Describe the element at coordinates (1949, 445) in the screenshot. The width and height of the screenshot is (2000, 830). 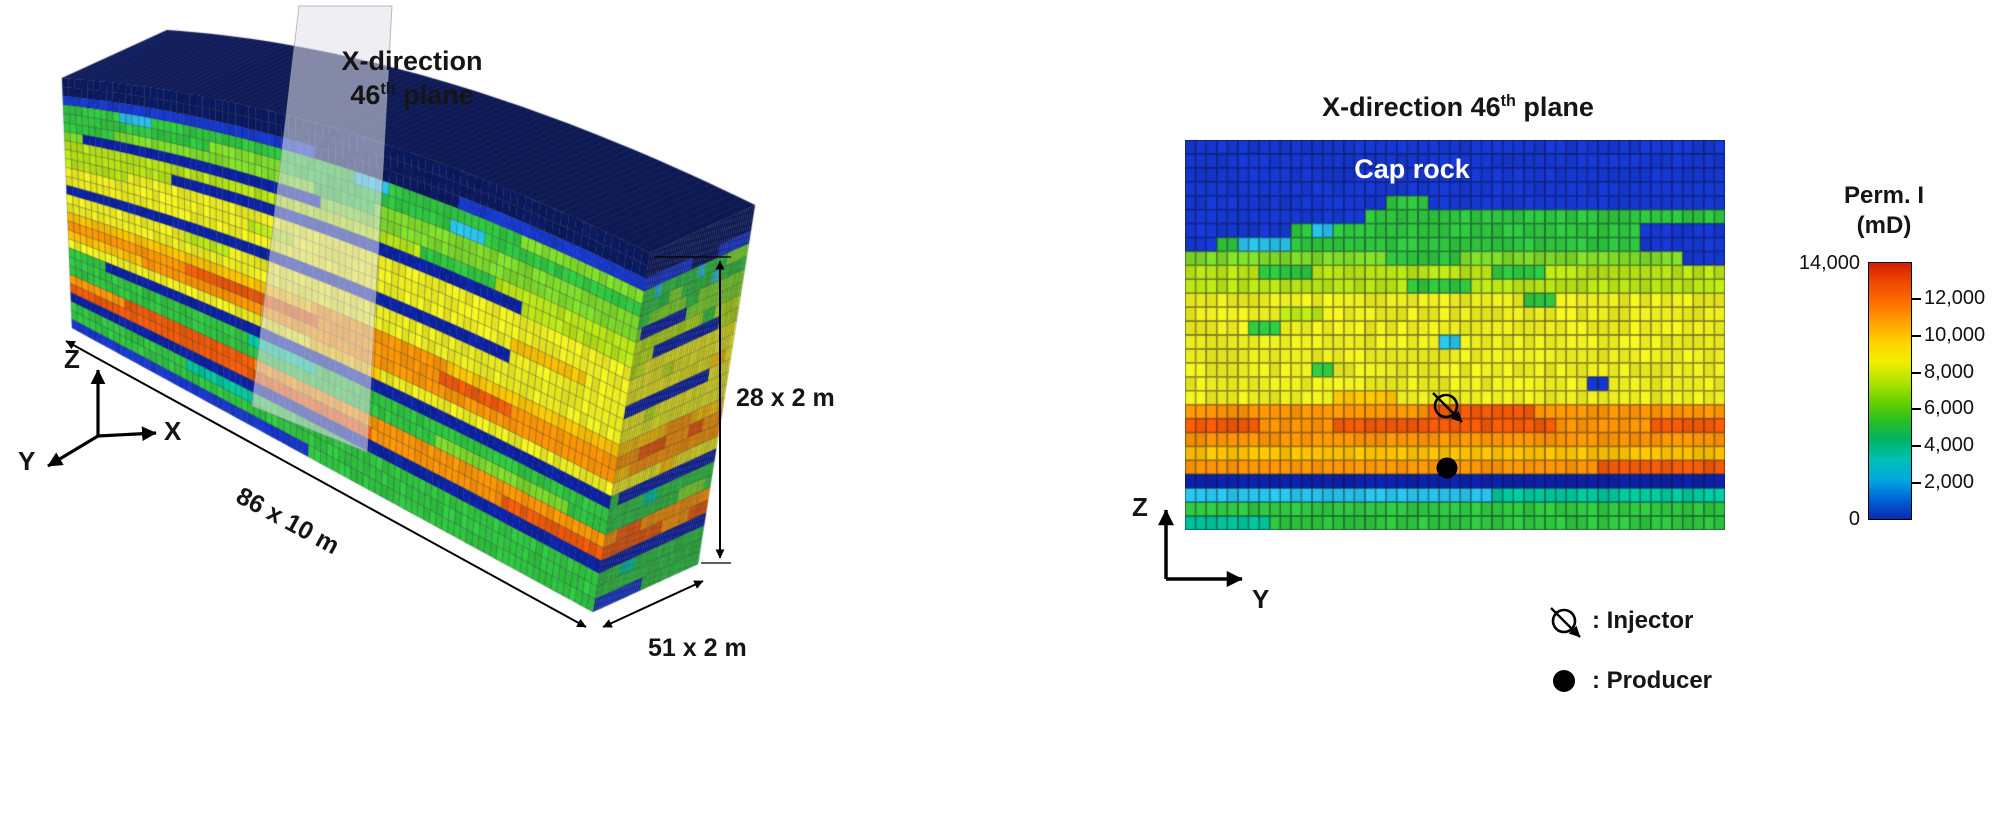
I see `colorbar-tick-label: 4,000` at that location.